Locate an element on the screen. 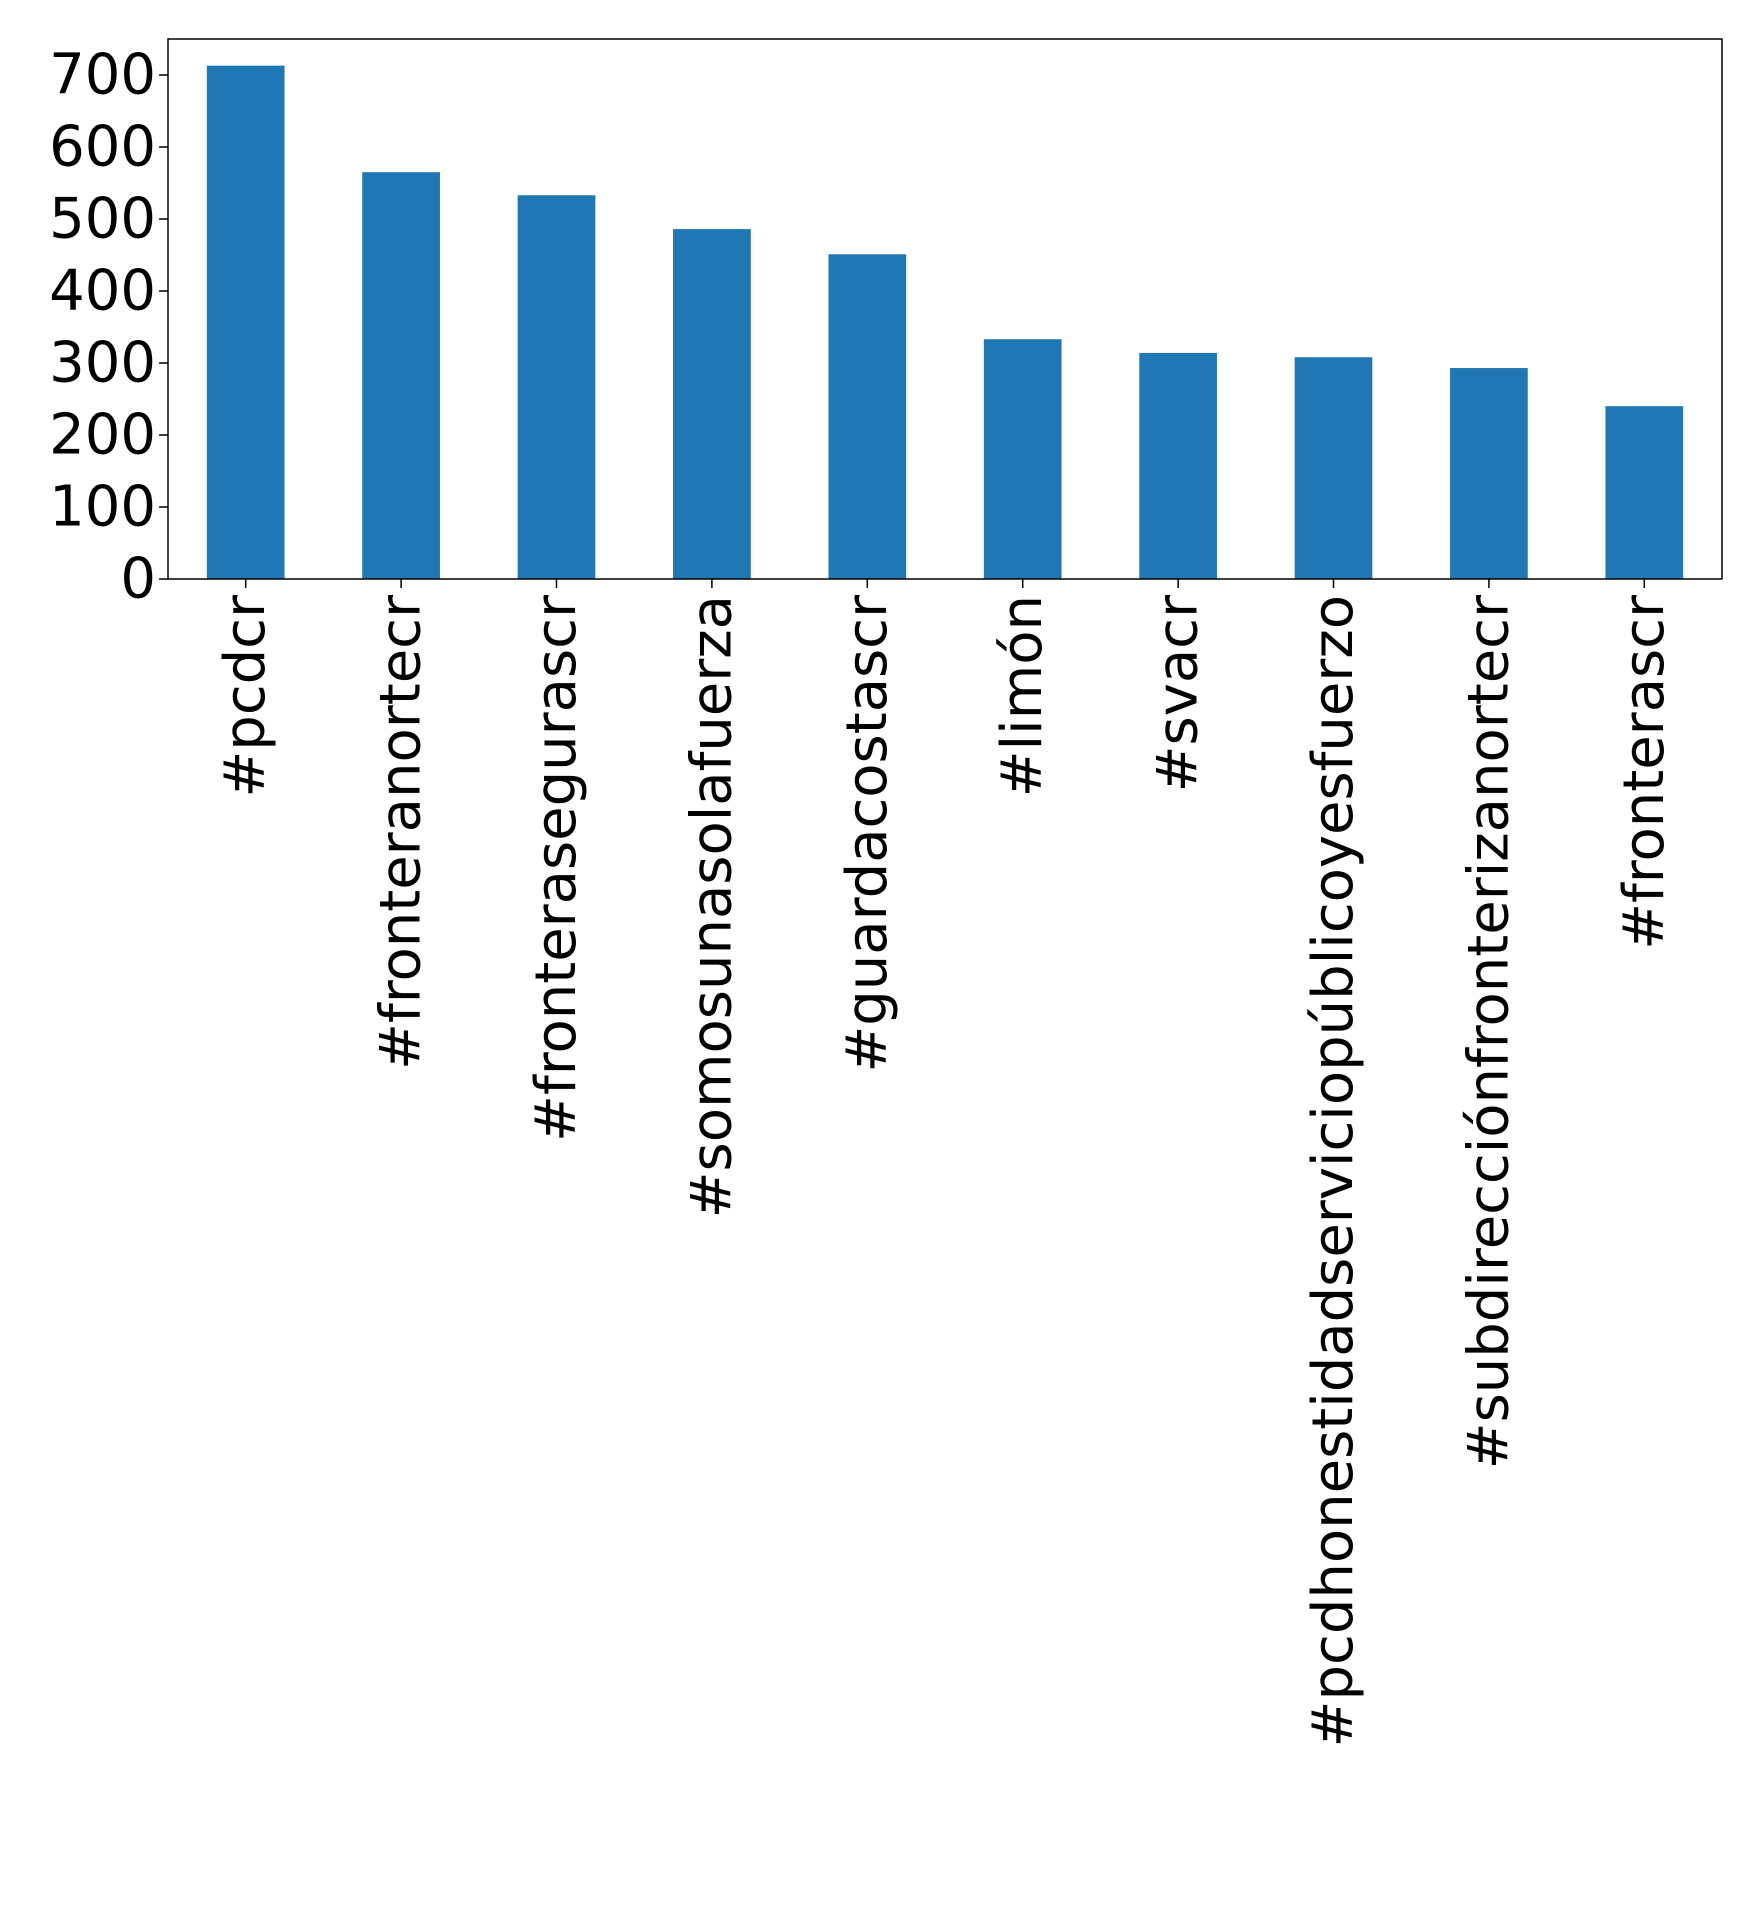 This screenshot has width=1759, height=1914. x-tick-label: #somosunasolafuerza is located at coordinates (711, 906).